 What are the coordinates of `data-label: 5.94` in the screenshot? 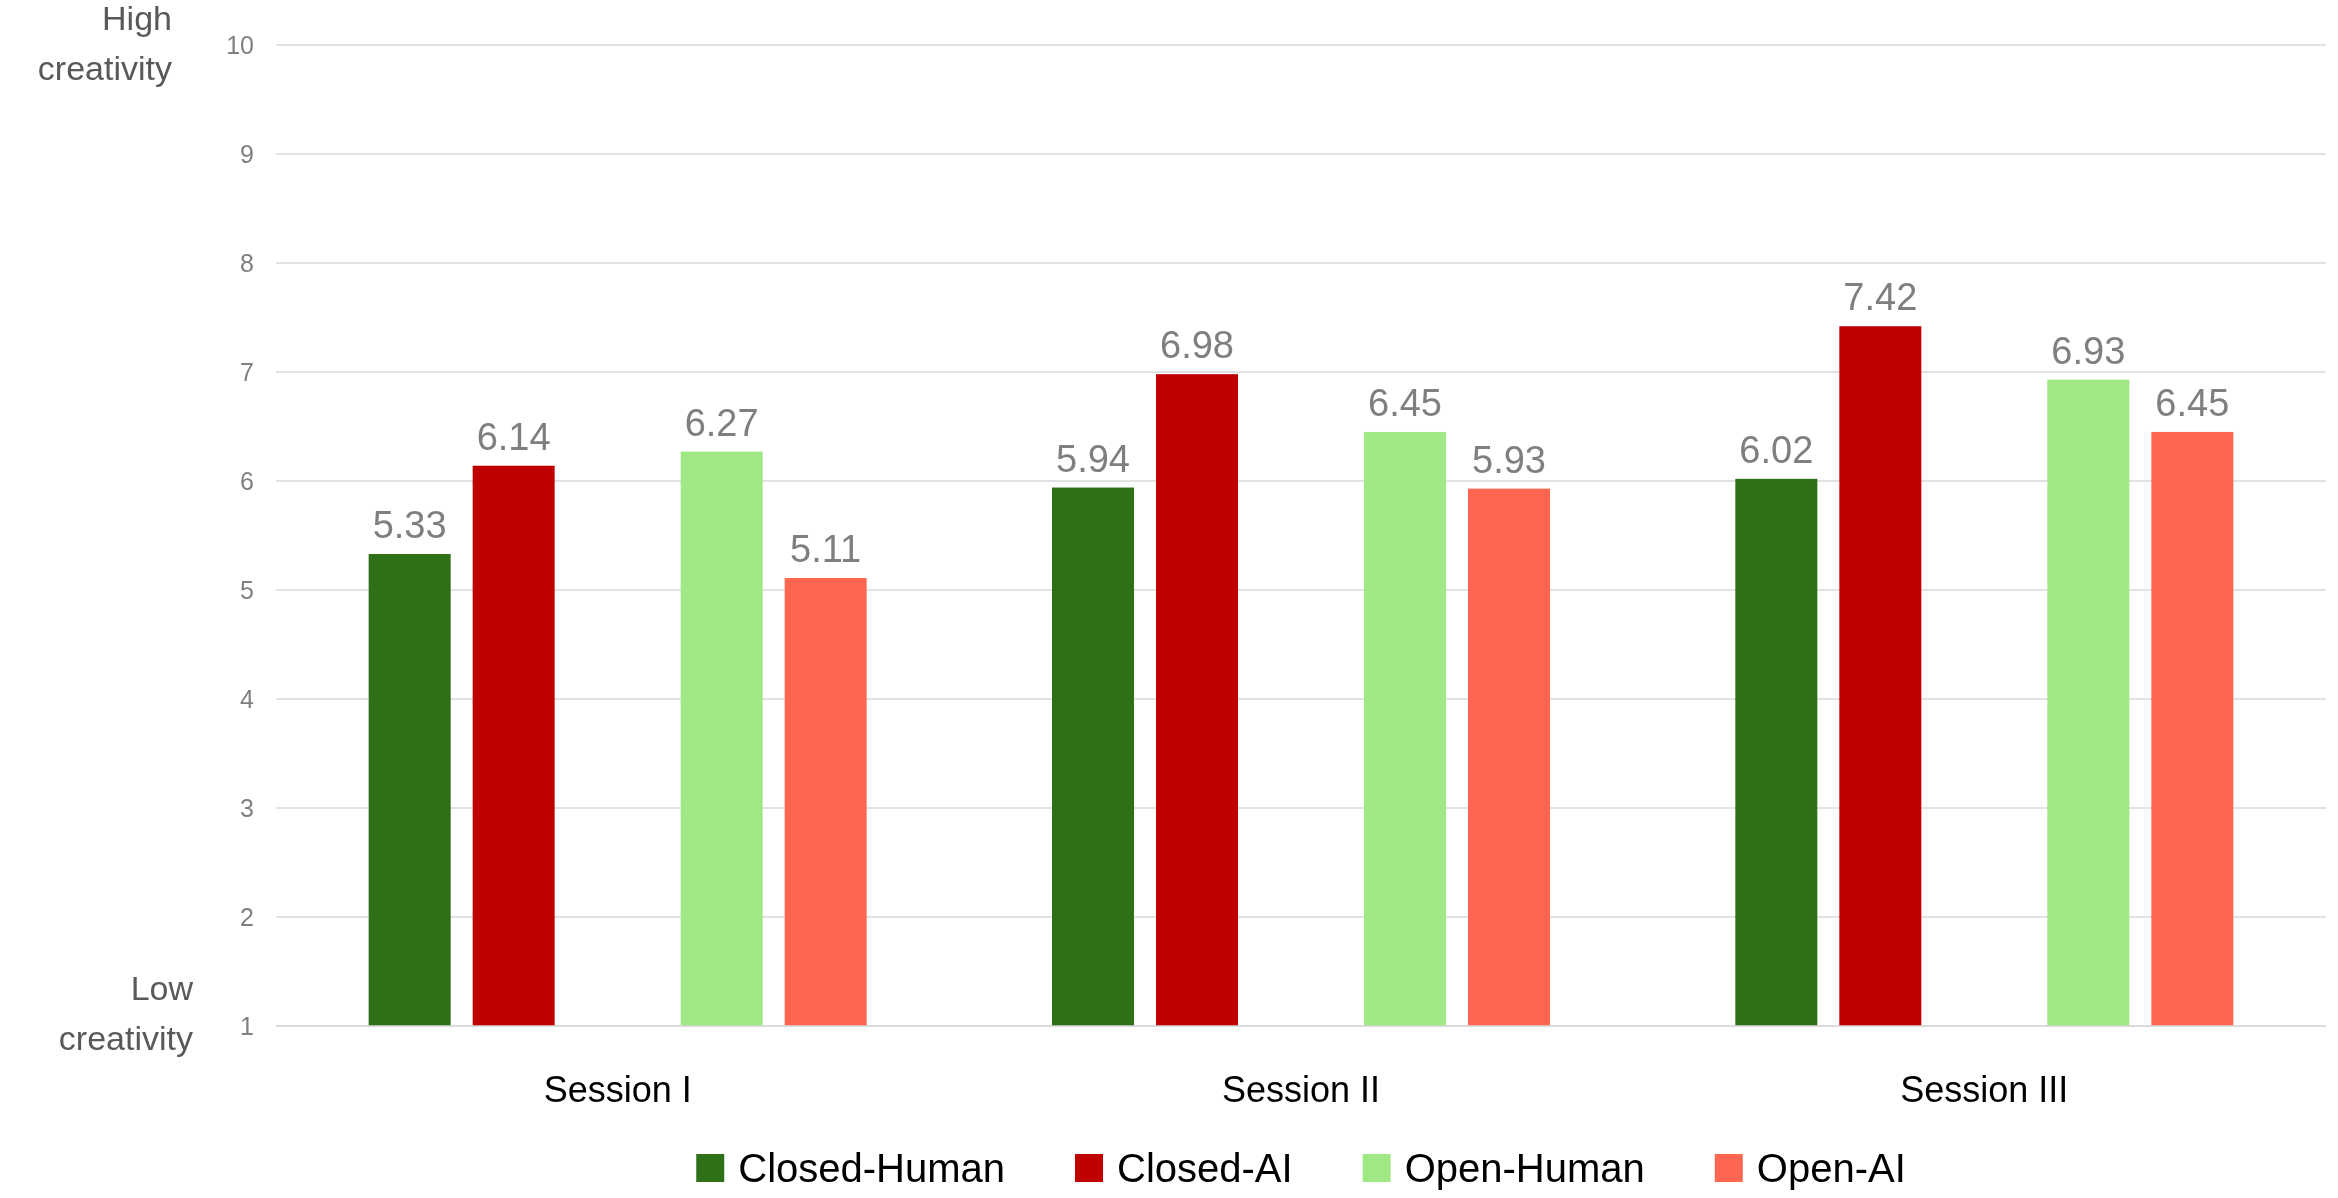 It's located at (1093, 458).